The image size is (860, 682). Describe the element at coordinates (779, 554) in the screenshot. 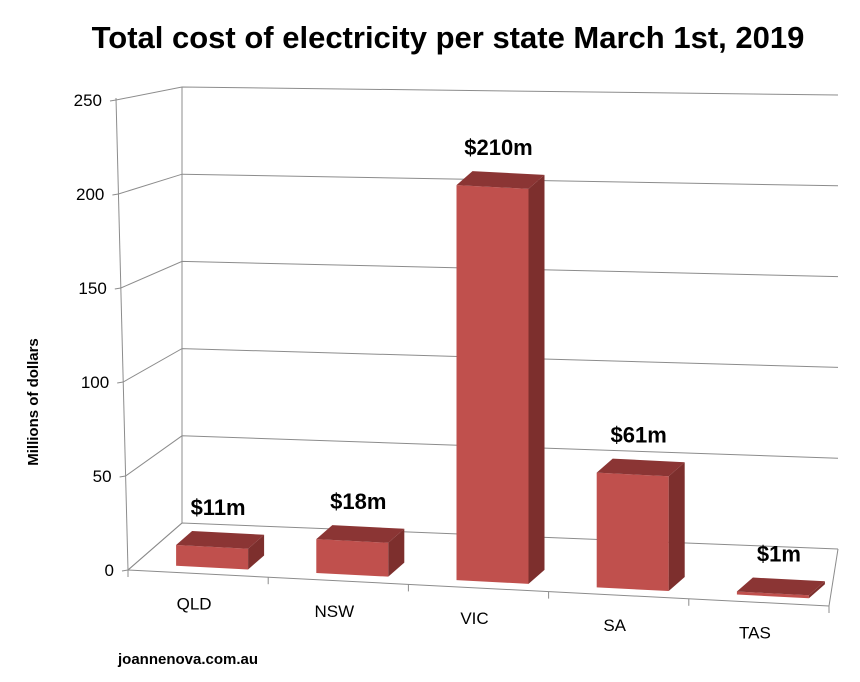

I see `data-label: $1m` at that location.